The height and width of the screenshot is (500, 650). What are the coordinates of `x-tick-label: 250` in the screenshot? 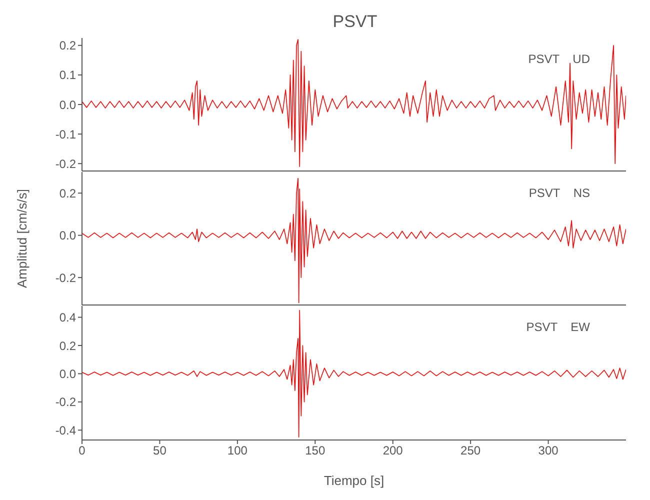 It's located at (470, 451).